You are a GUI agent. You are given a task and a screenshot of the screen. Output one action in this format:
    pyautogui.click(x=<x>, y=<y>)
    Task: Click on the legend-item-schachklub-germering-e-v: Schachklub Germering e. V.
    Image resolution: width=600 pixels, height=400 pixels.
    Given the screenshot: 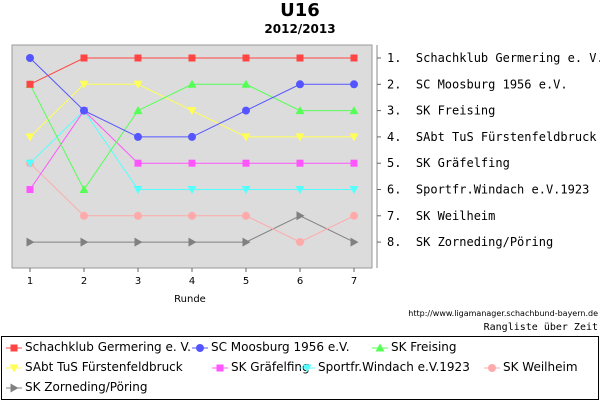 What is the action you would take?
    pyautogui.click(x=98, y=347)
    